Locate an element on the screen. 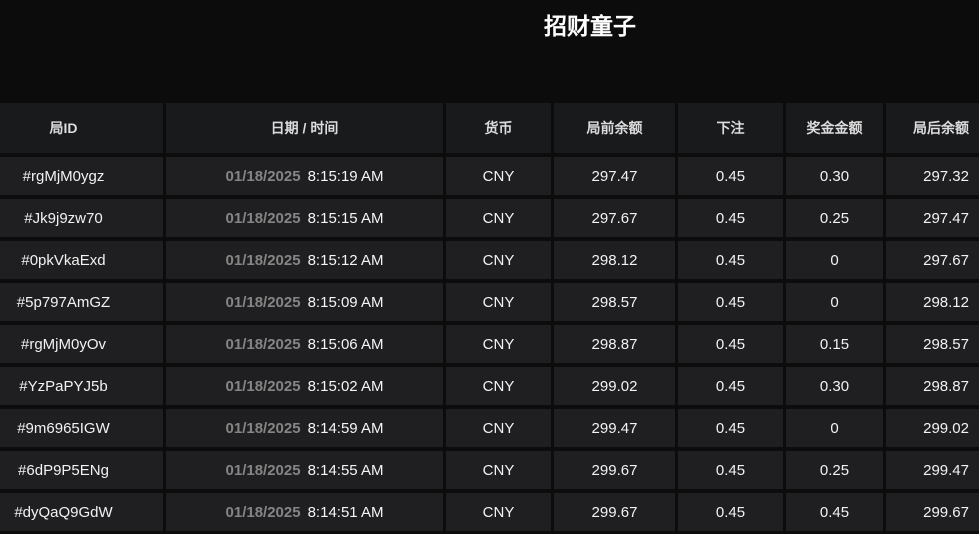 Image resolution: width=979 pixels, height=534 pixels. cell-balance-after: 297.67 is located at coordinates (932, 260).